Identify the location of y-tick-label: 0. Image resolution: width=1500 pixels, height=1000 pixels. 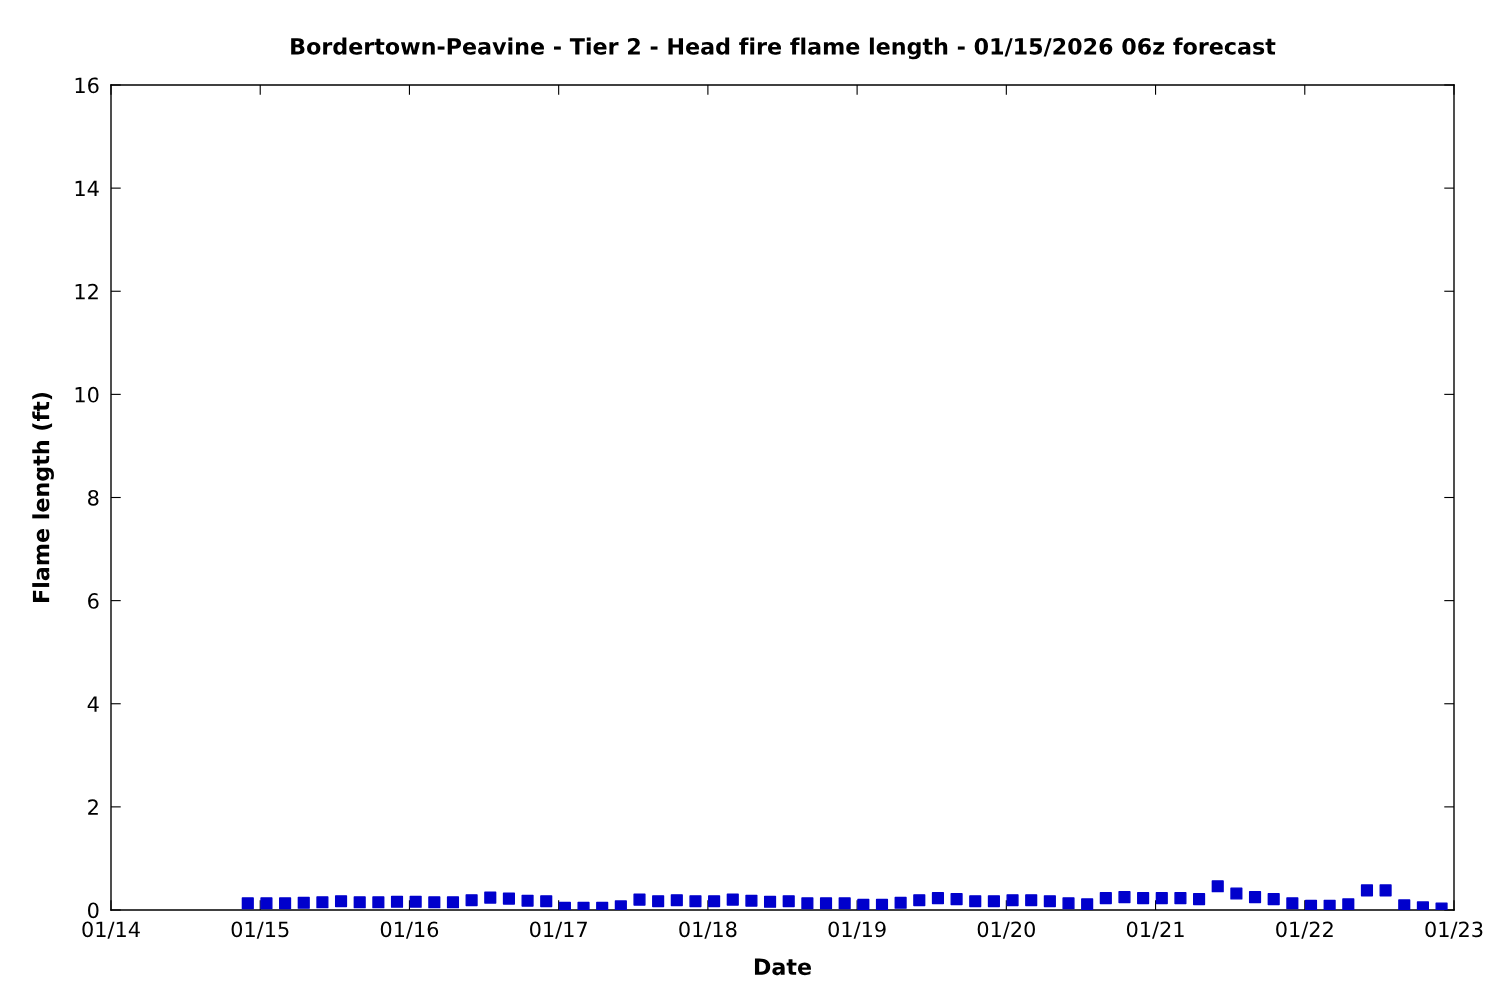
(93, 910).